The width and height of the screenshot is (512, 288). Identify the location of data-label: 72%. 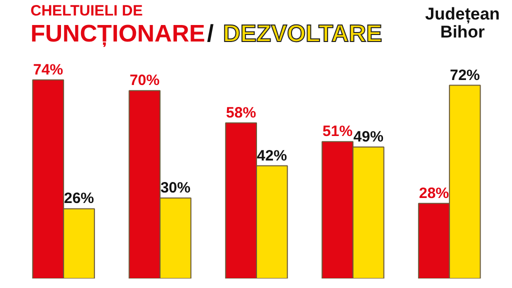
(465, 75).